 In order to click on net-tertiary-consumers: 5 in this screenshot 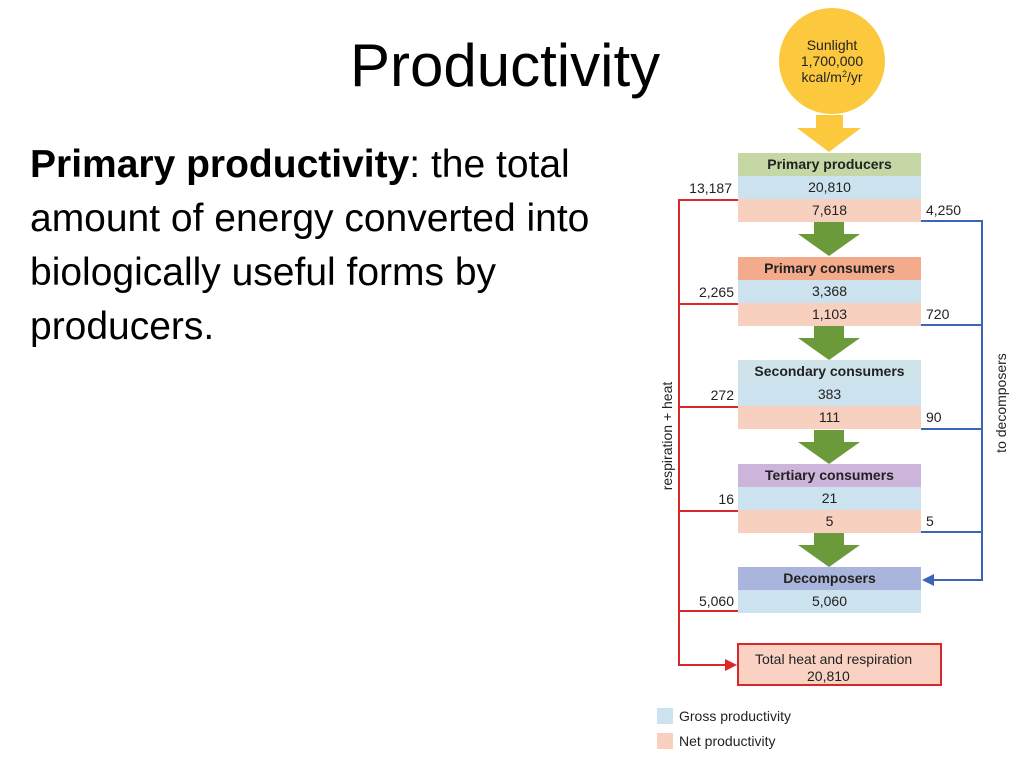, I will do `click(829, 521)`.